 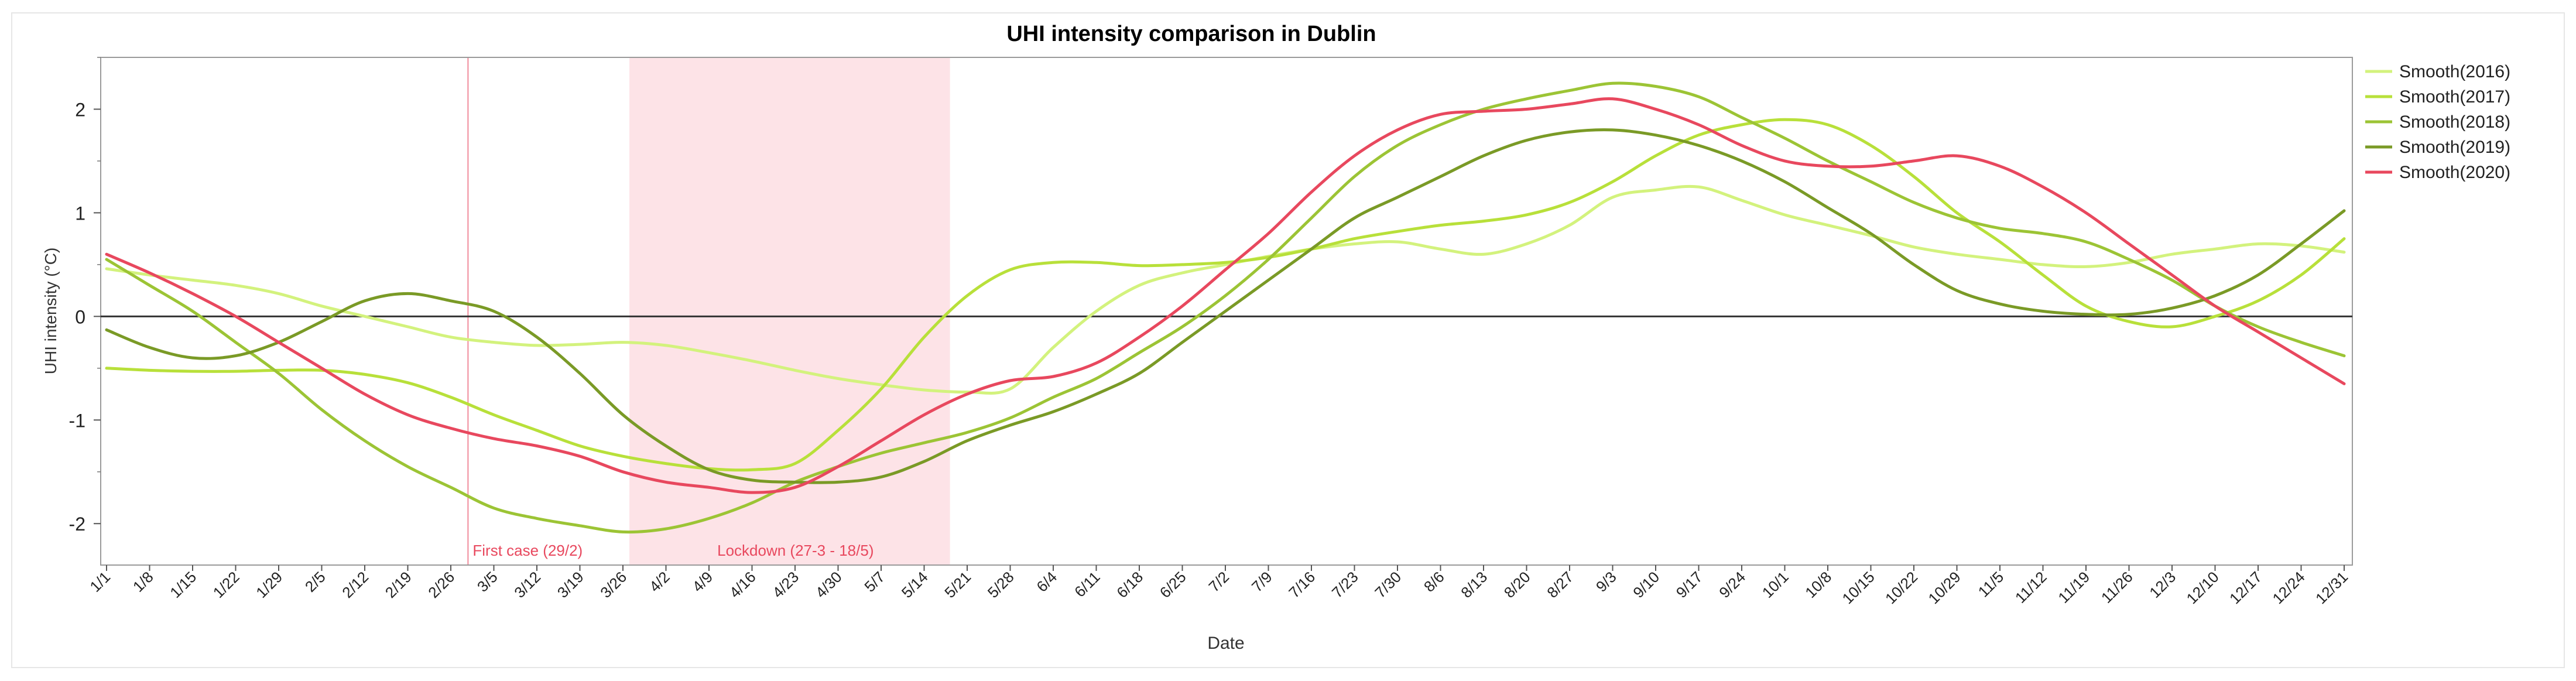 I want to click on y-tick-label: 0, so click(x=80, y=316).